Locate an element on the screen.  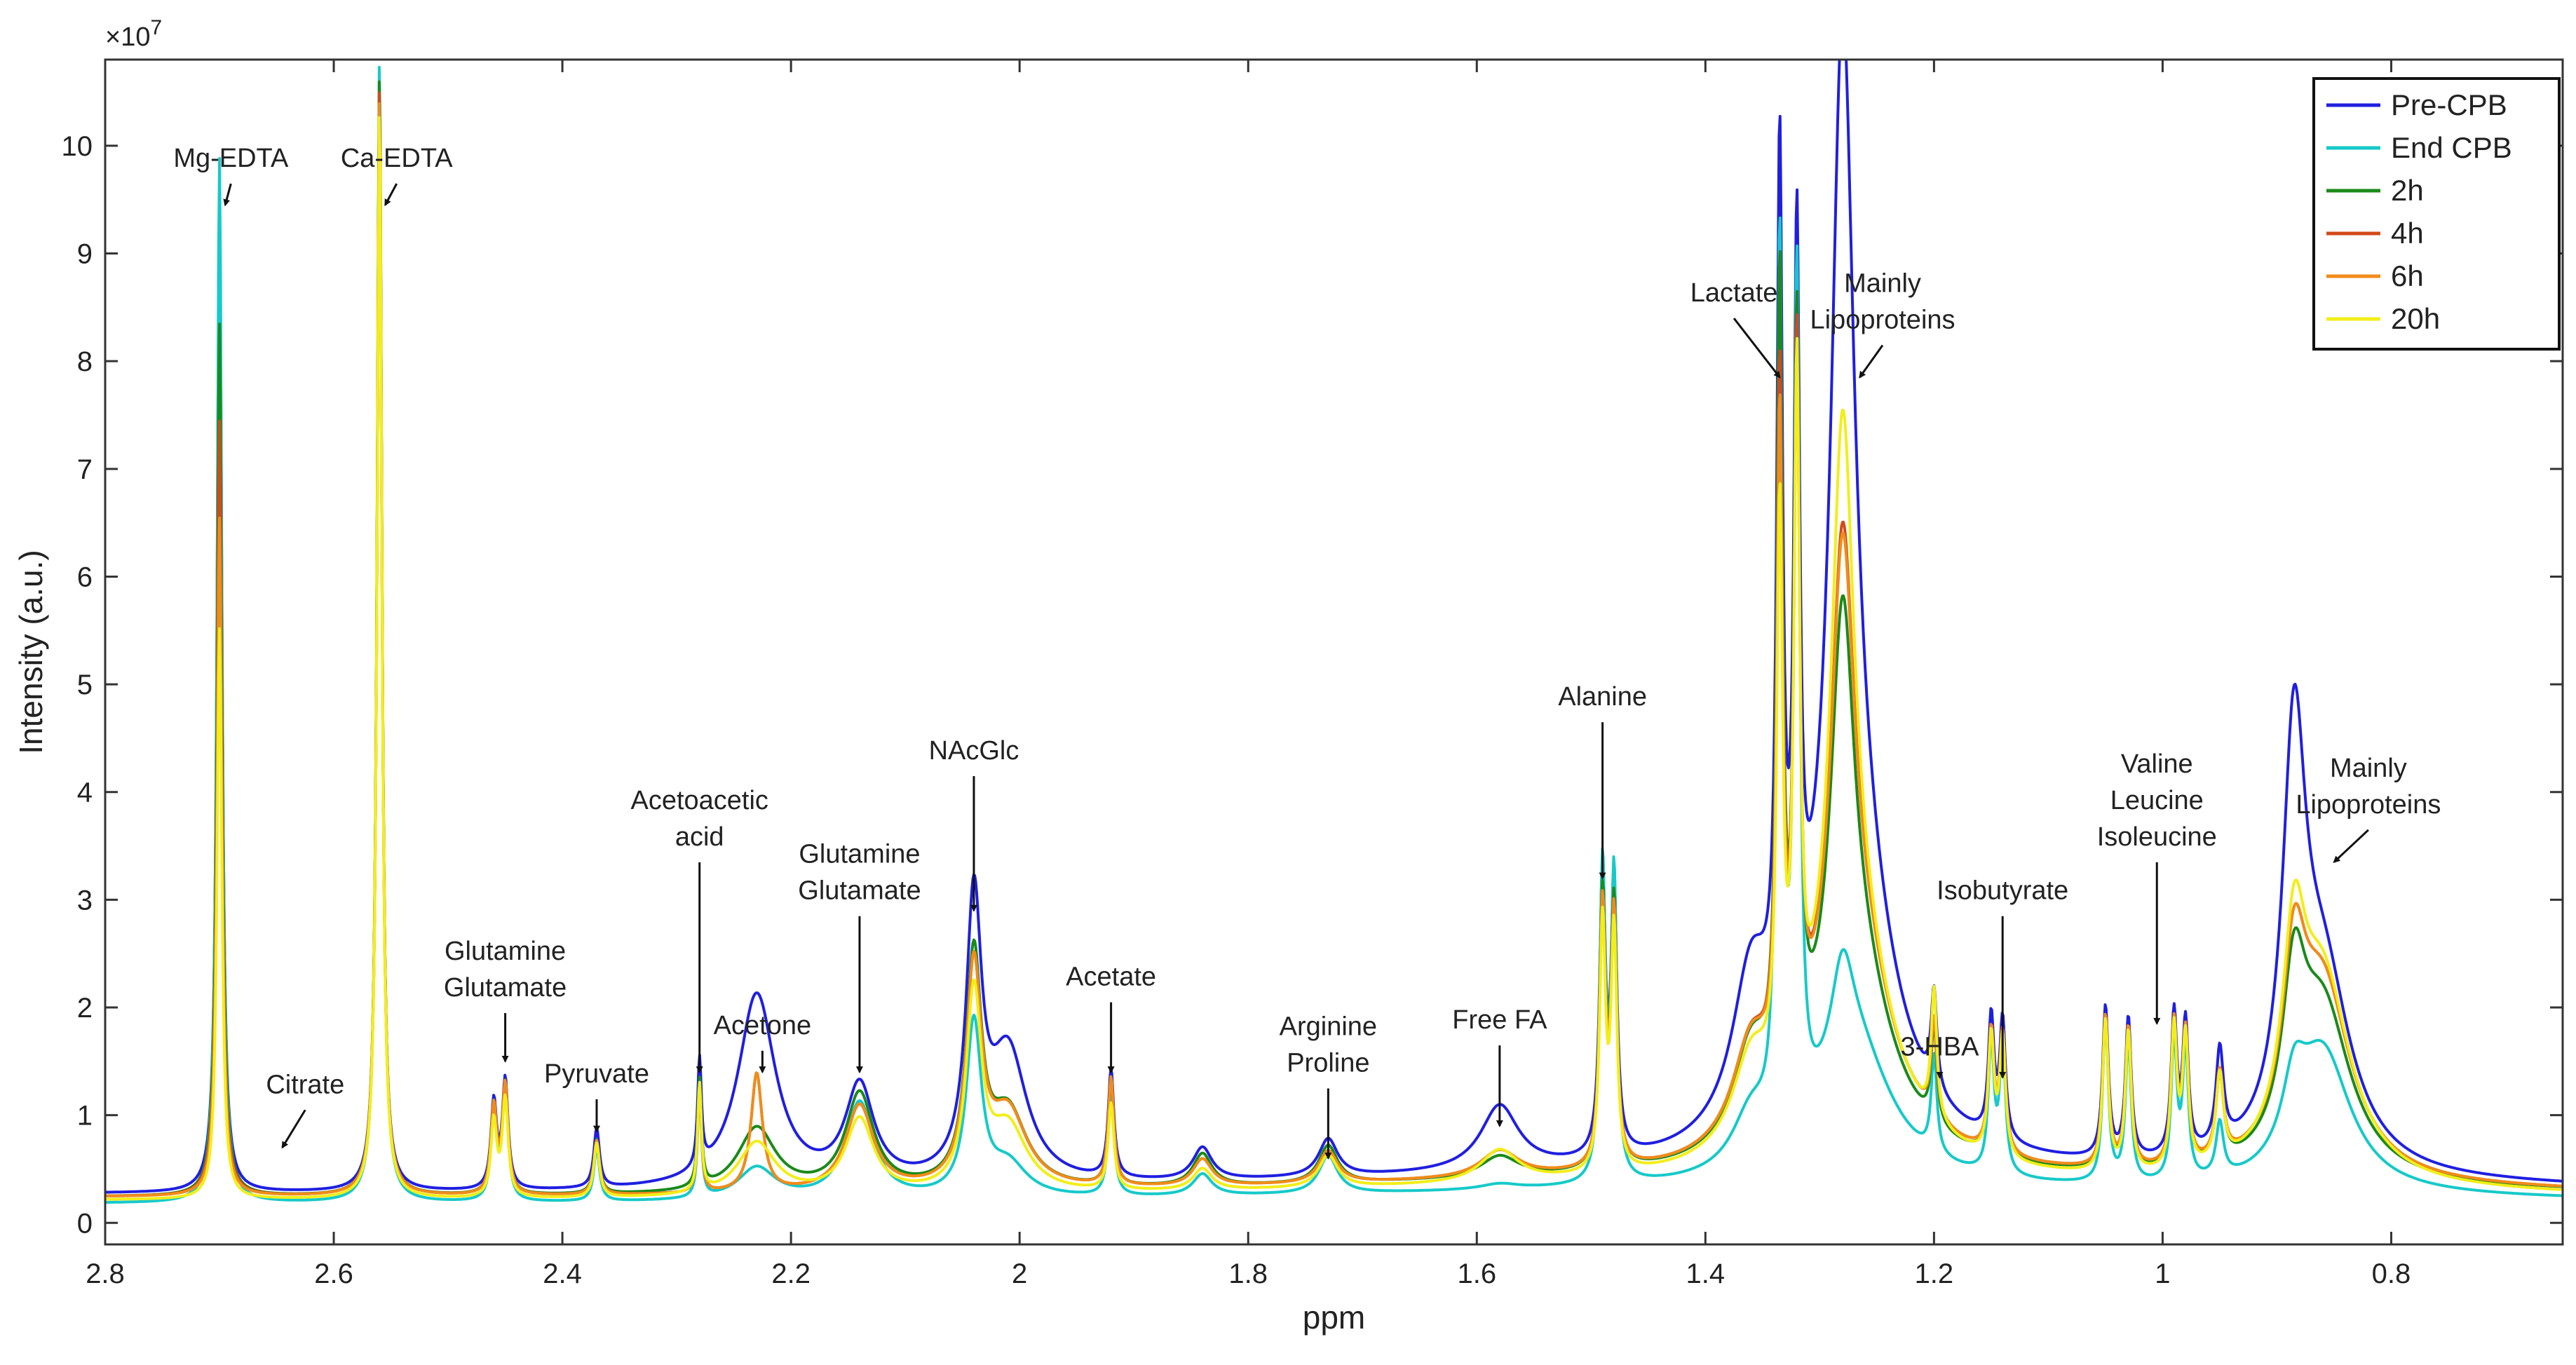
annotation-label: Proline is located at coordinates (1328, 1063).